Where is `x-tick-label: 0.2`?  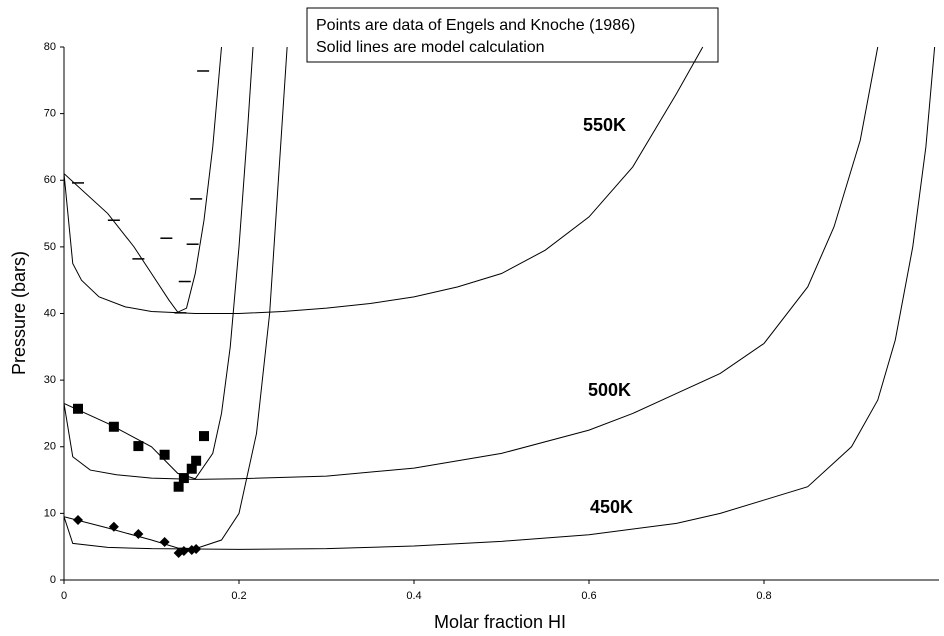
x-tick-label: 0.2 is located at coordinates (238, 596).